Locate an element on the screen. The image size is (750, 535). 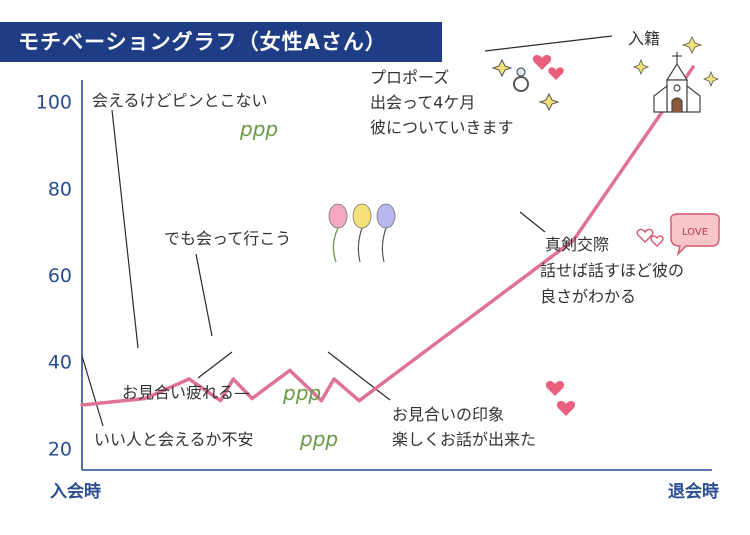
leader-proposal is located at coordinates (548, 43).